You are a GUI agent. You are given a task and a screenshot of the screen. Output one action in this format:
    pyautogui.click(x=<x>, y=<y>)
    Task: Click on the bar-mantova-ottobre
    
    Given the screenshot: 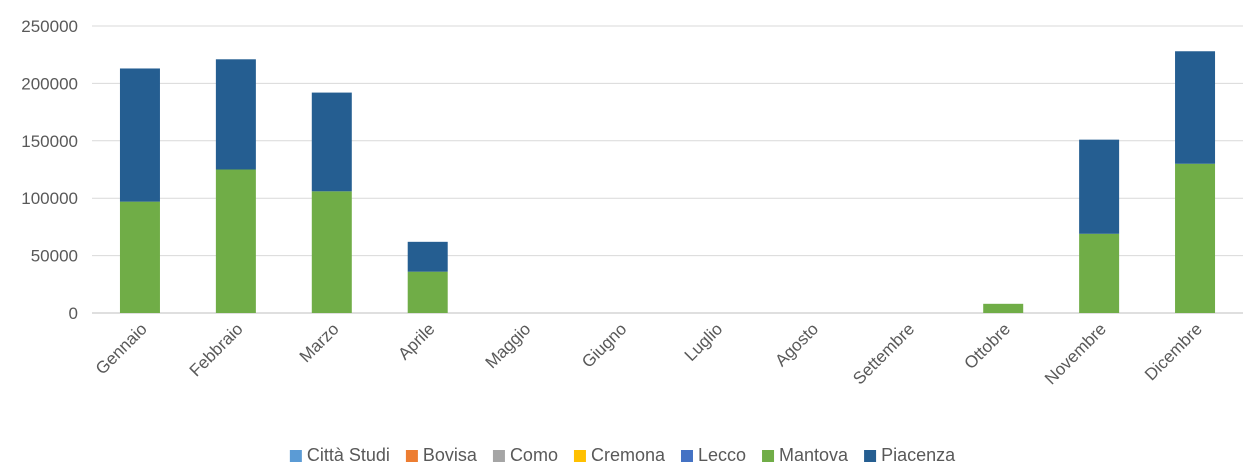 What is the action you would take?
    pyautogui.click(x=1003, y=308)
    